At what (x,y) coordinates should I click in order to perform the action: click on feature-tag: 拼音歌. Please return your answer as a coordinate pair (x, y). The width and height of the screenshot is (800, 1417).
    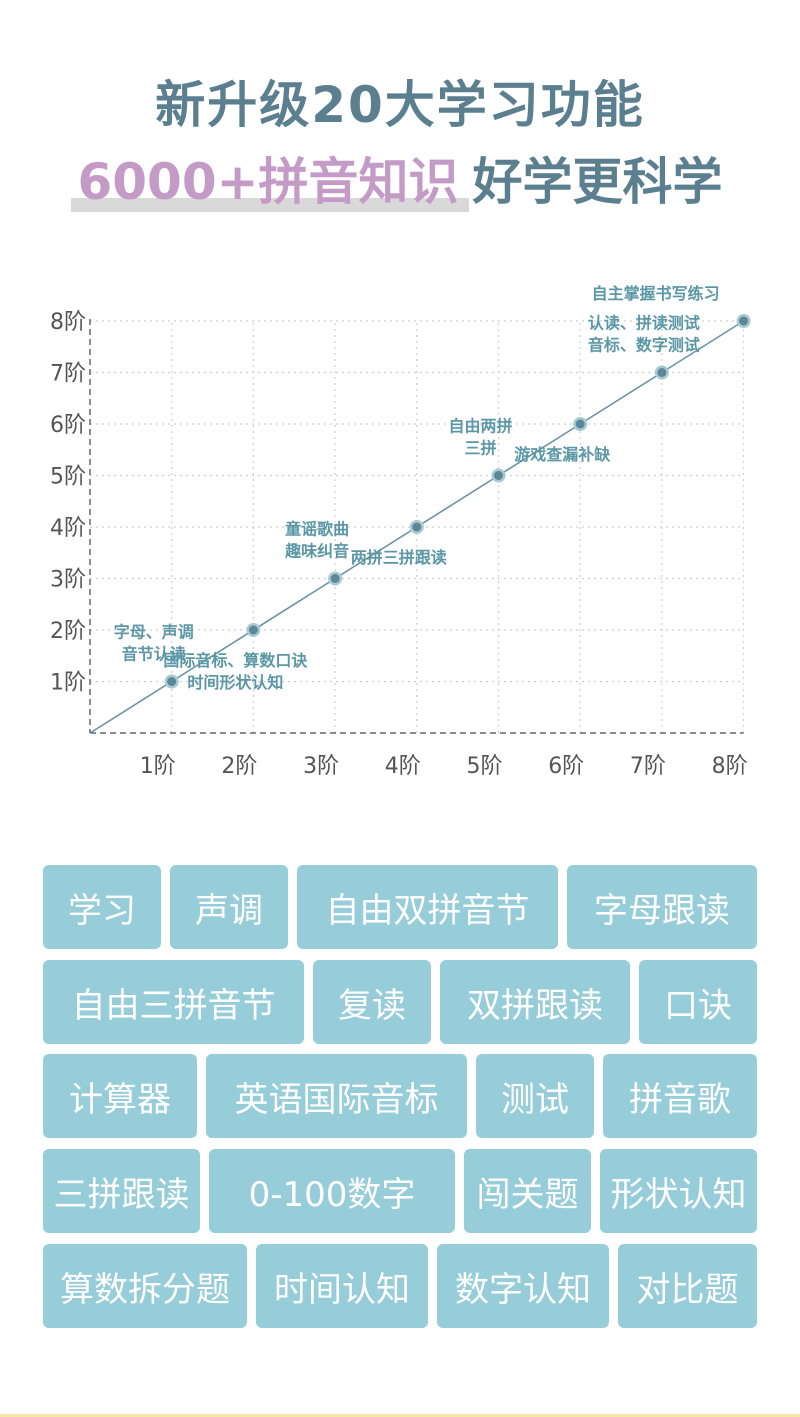
    Looking at the image, I should click on (680, 1096).